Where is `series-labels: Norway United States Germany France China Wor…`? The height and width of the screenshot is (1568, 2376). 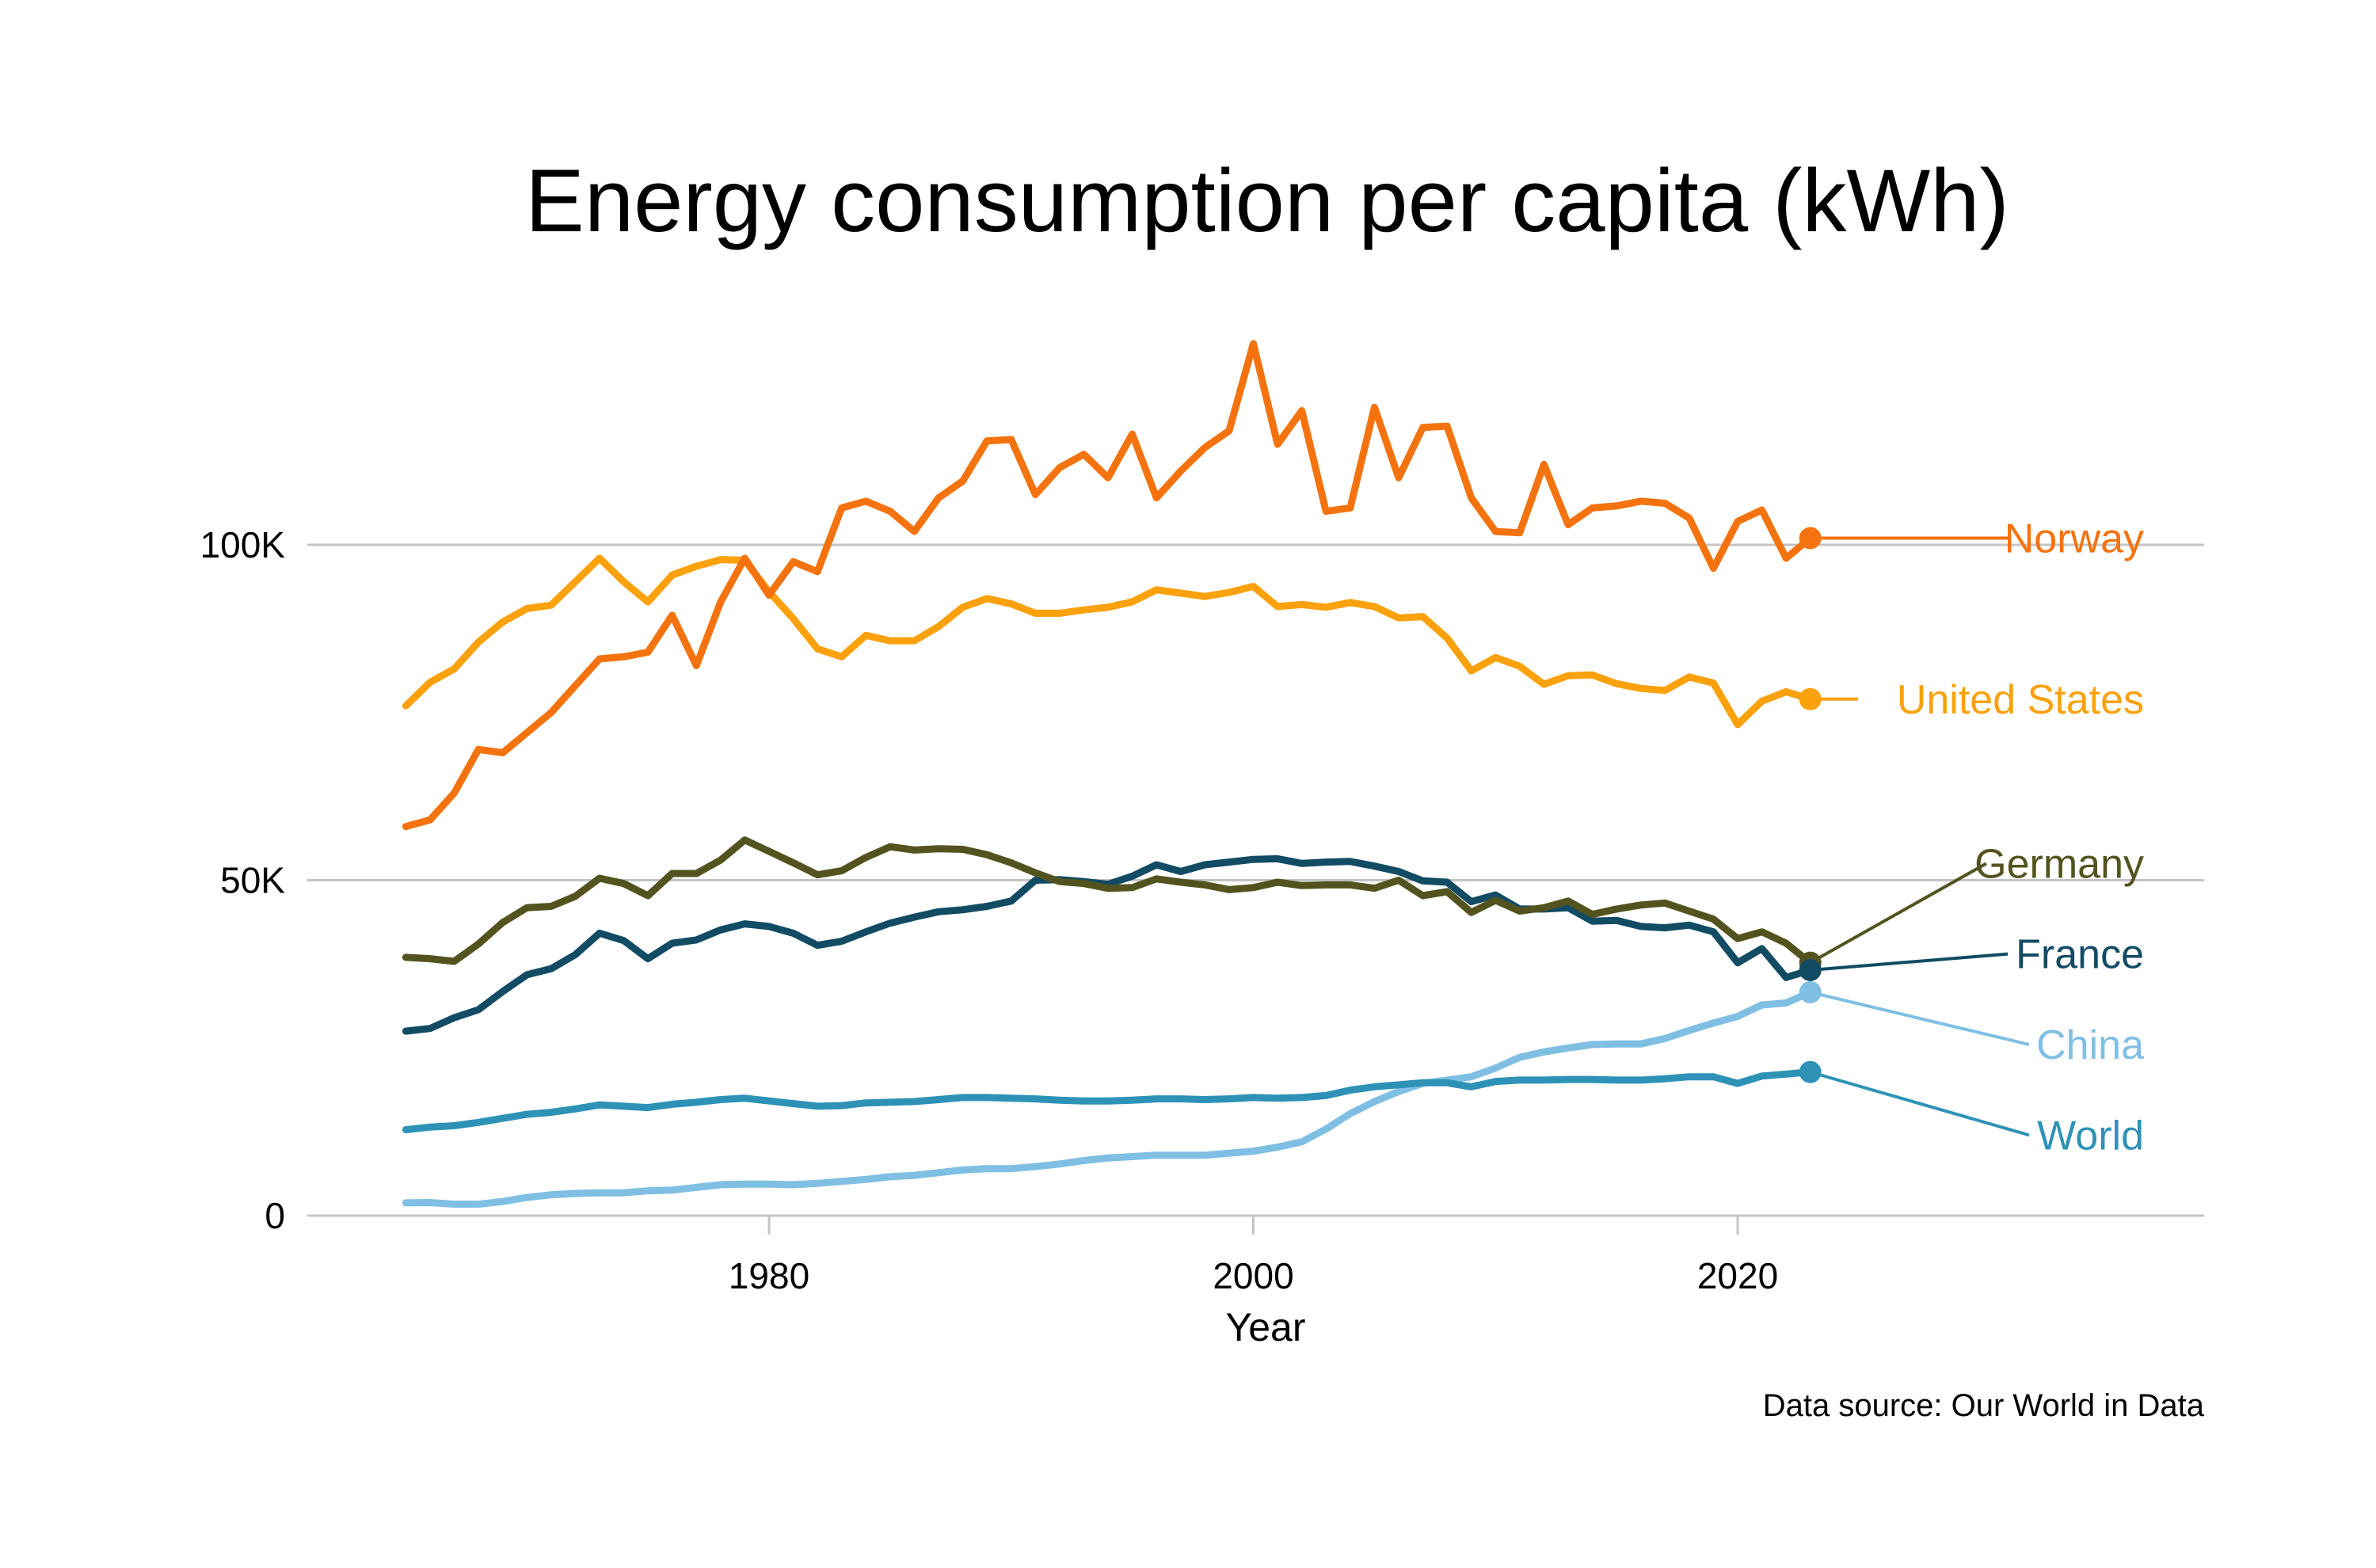 series-labels: Norway United States Germany France China Wor… is located at coordinates (1971, 837).